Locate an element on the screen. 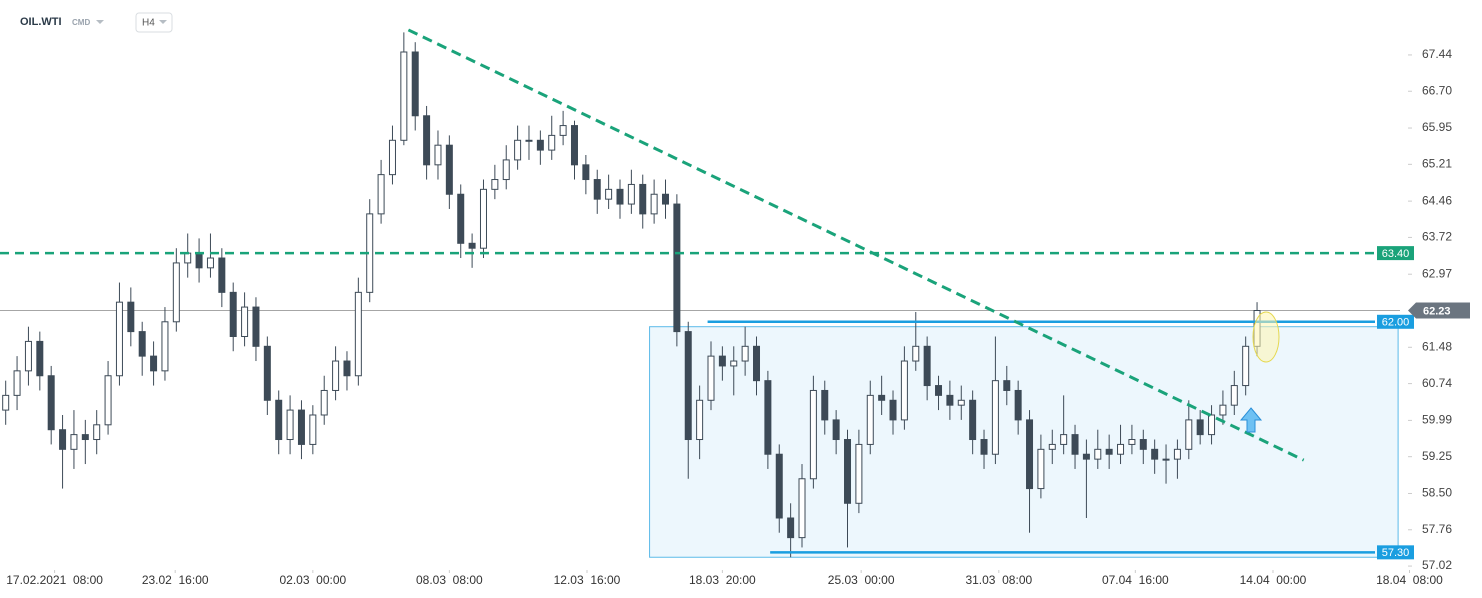 The image size is (1482, 598). market: CMD is located at coordinates (81, 22).